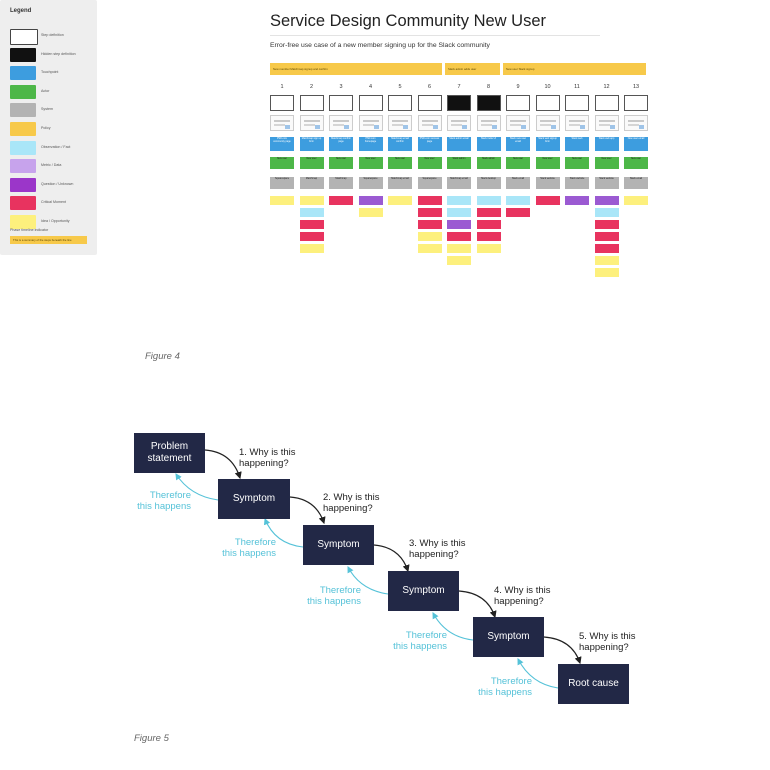 Image resolution: width=770 pixels, height=770 pixels. What do you see at coordinates (267, 458) in the screenshot?
I see `why-label: 1. Why is this happening?` at bounding box center [267, 458].